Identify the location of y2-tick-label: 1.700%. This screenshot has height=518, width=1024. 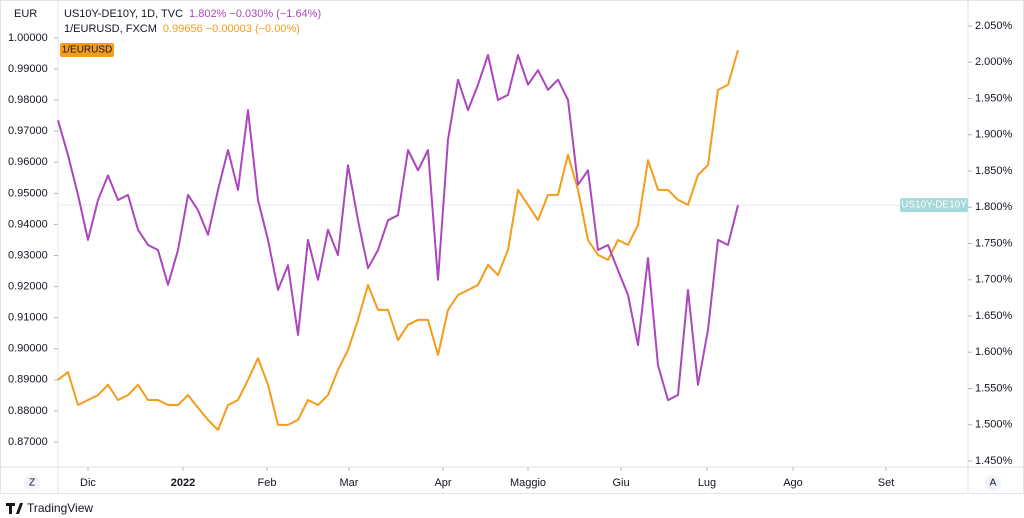
(994, 280).